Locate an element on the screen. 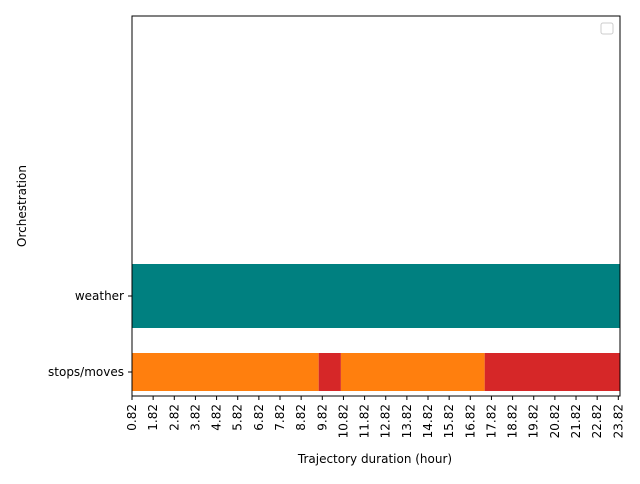  x-tick-label: 2.82 is located at coordinates (174, 417).